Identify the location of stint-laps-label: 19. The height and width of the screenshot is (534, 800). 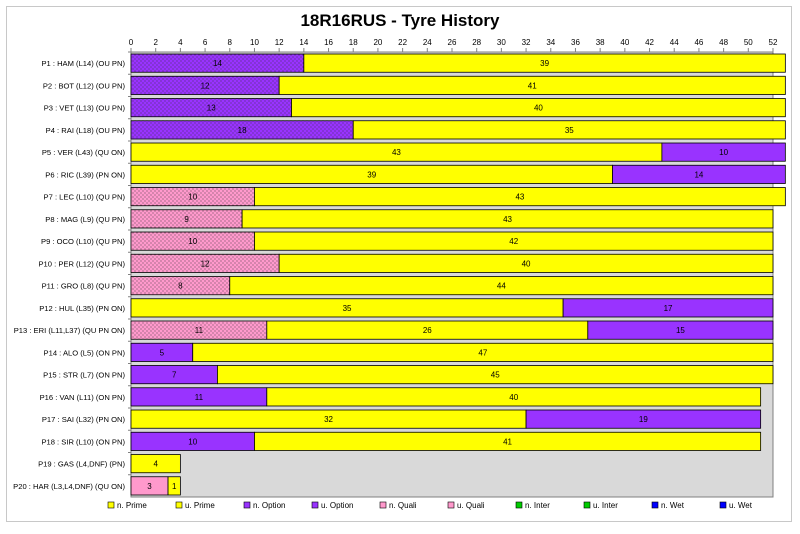
(643, 419).